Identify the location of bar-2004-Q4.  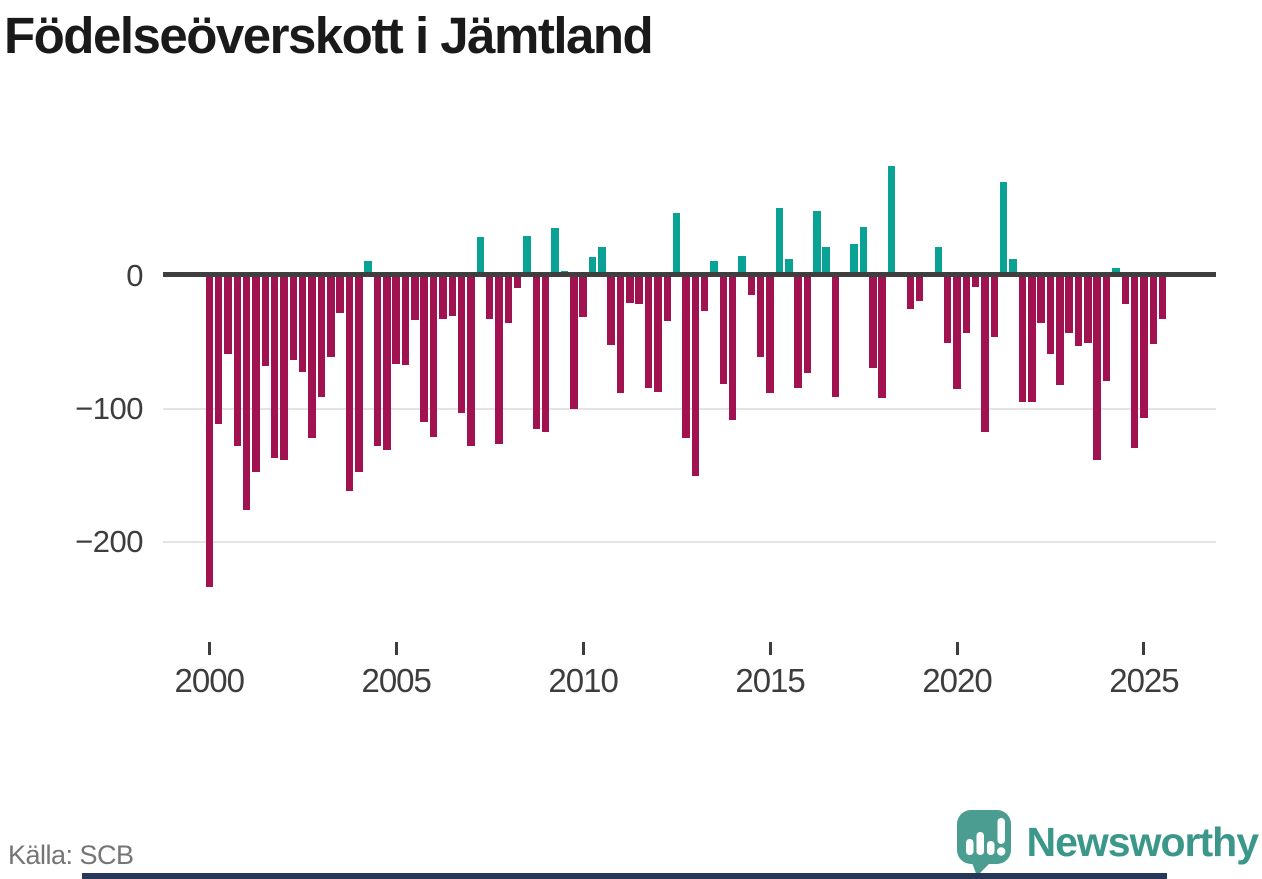
(387, 363).